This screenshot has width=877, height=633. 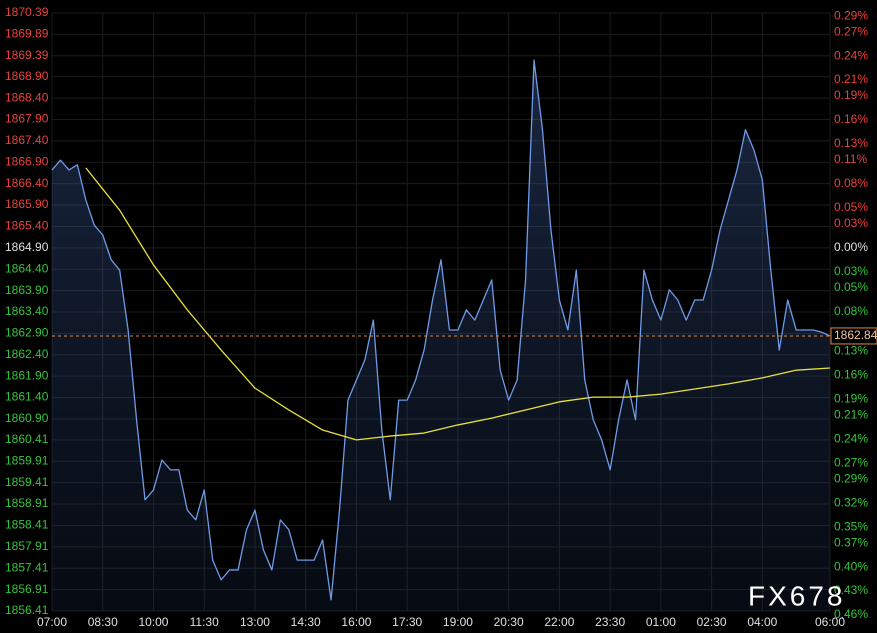 I want to click on y-tick-label: 1859.41, so click(x=27, y=482).